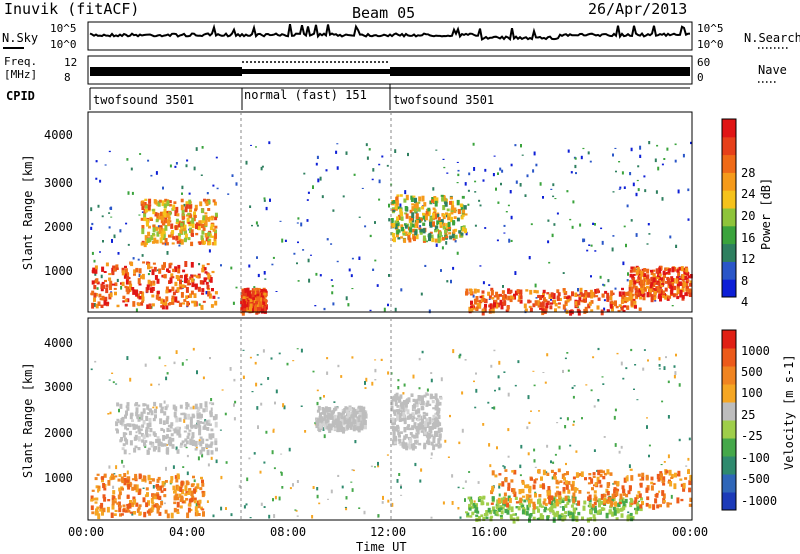  I want to click on beam-title: Beam 05, so click(383, 13).